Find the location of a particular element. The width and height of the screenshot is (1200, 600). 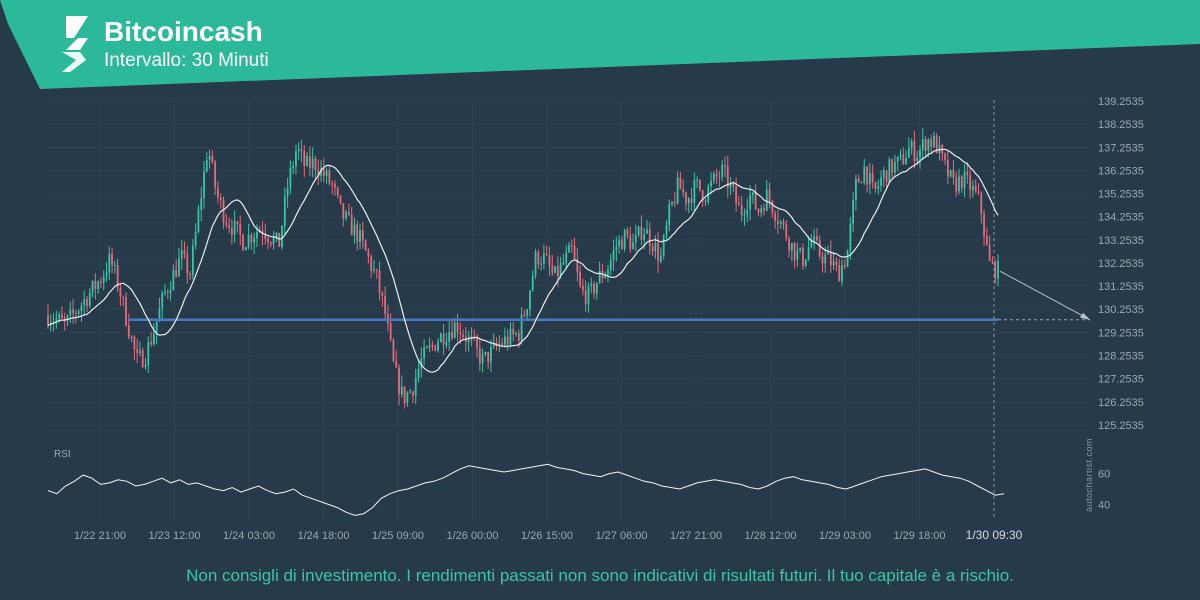

projection-arrow-head-icon is located at coordinates (1085, 316).